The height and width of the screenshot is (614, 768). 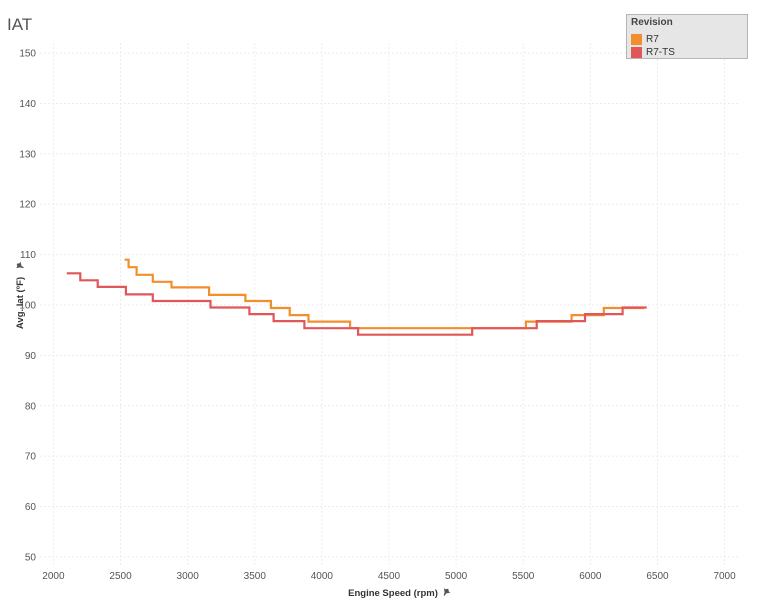 I want to click on x-tick-label: 4500, so click(x=389, y=576).